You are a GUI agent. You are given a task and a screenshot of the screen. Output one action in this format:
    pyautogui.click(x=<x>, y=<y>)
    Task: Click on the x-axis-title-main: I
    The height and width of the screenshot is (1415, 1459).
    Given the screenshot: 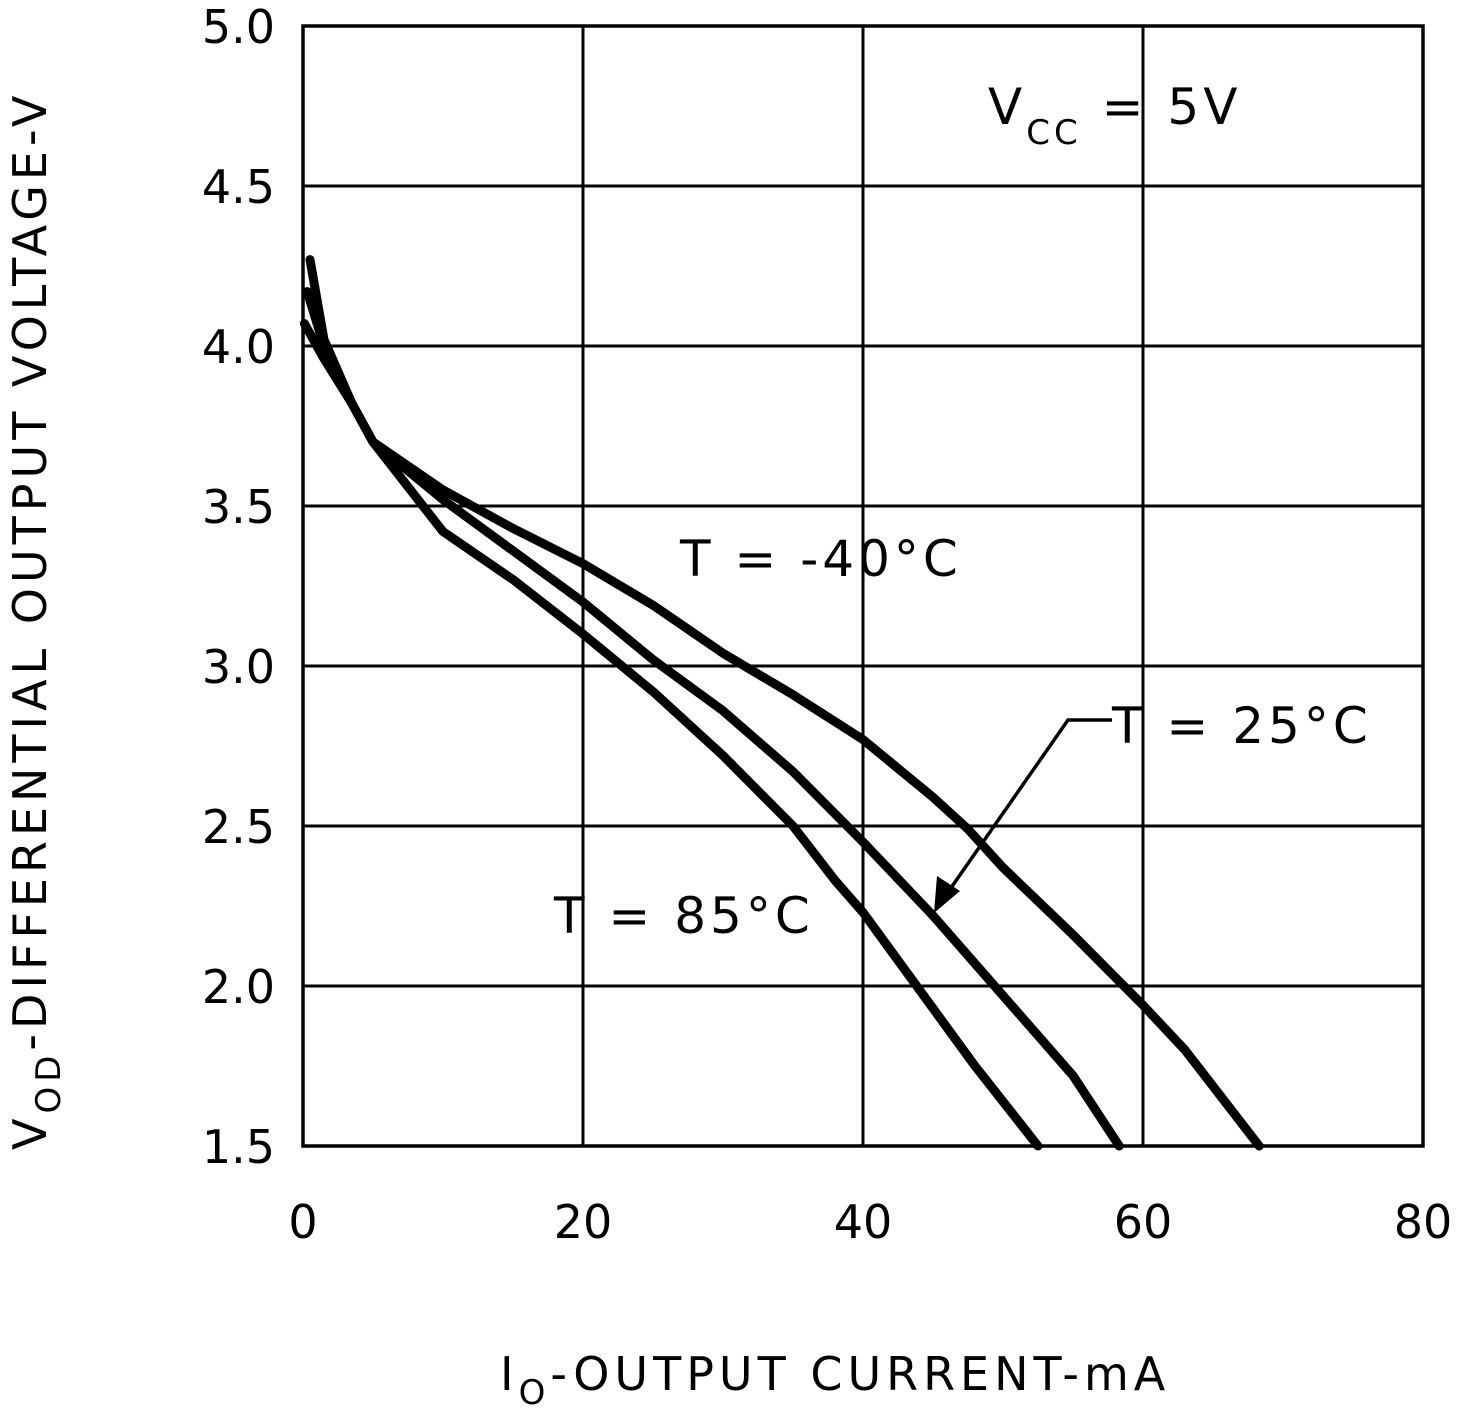 What is the action you would take?
    pyautogui.click(x=509, y=1374)
    